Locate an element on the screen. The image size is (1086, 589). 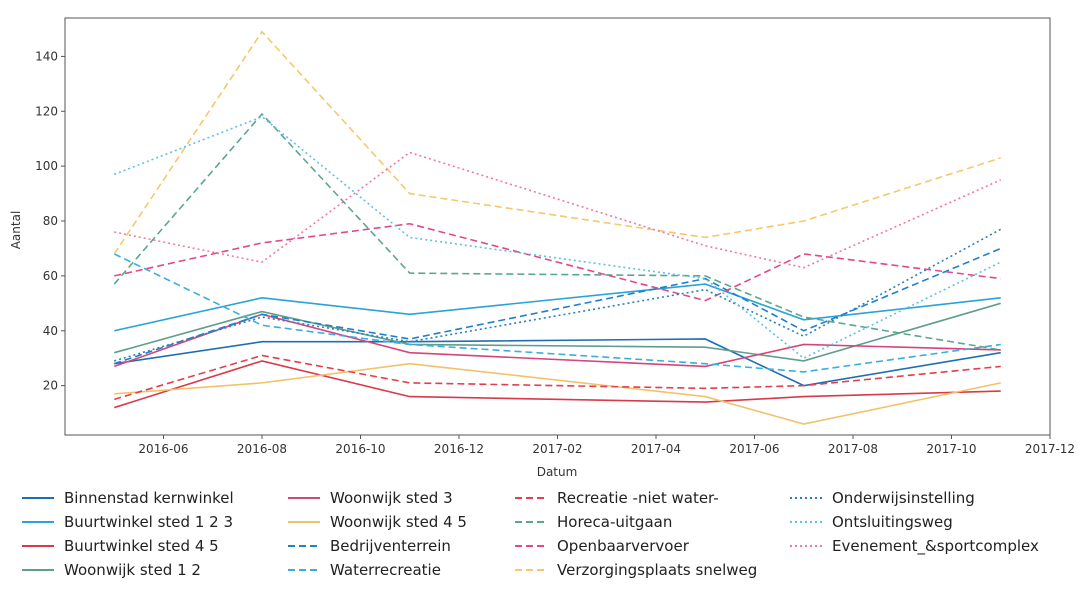
y-tick-label: 140 is located at coordinates (46, 56).